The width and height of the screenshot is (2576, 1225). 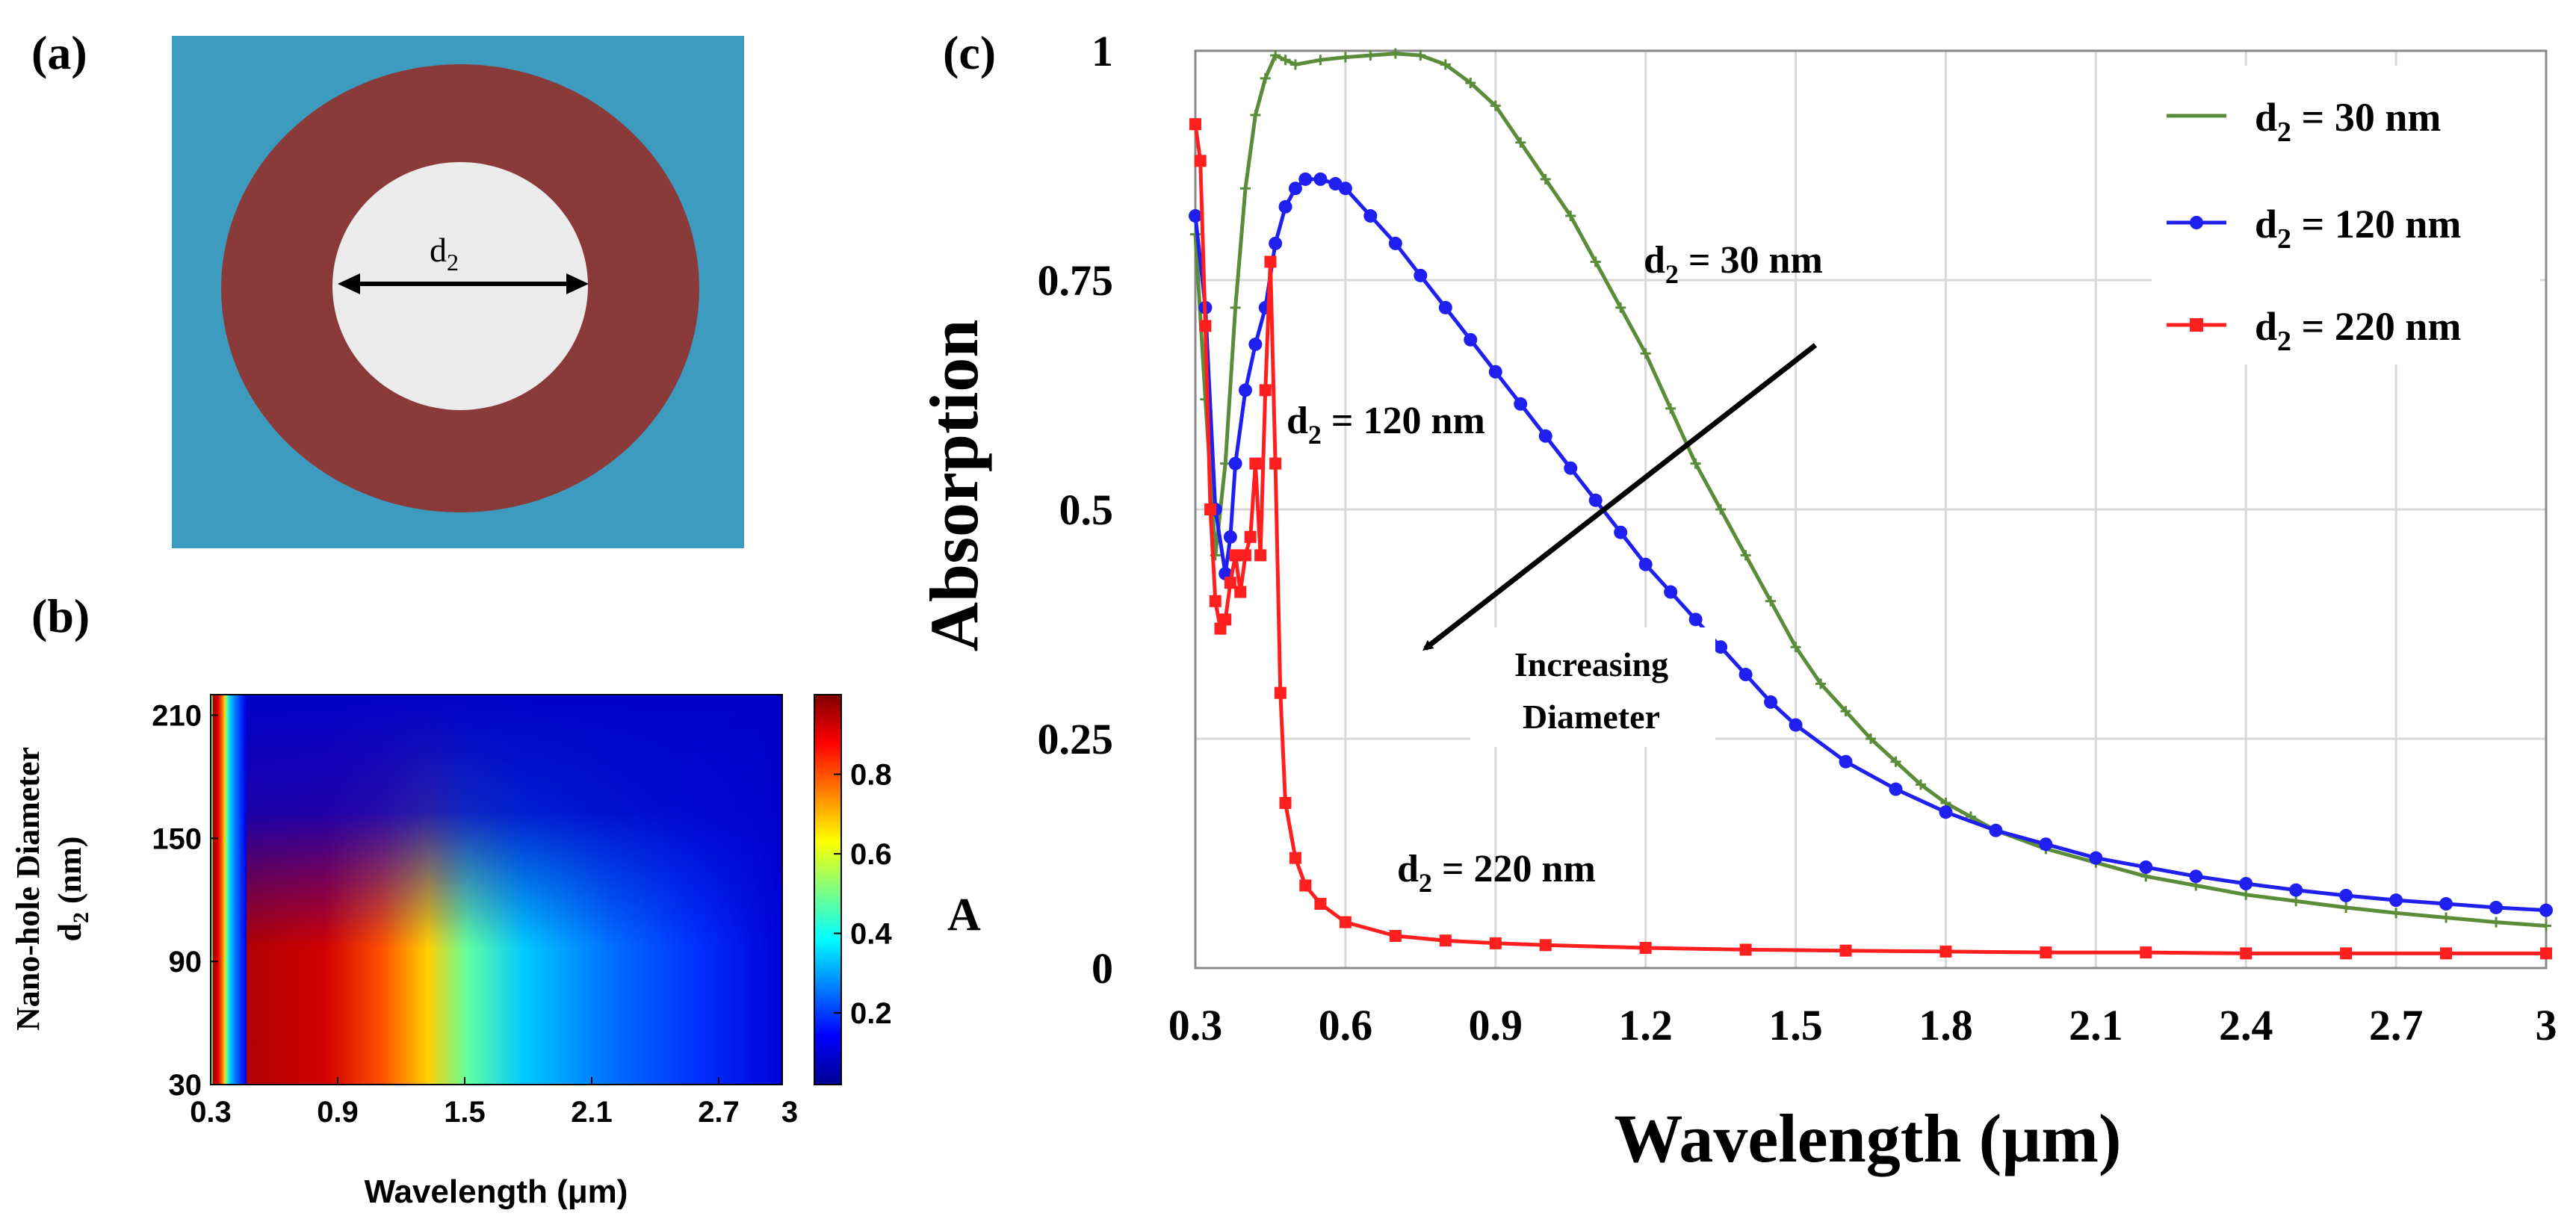 I want to click on increasing-diameter-arrow-icon, so click(x=1620, y=497).